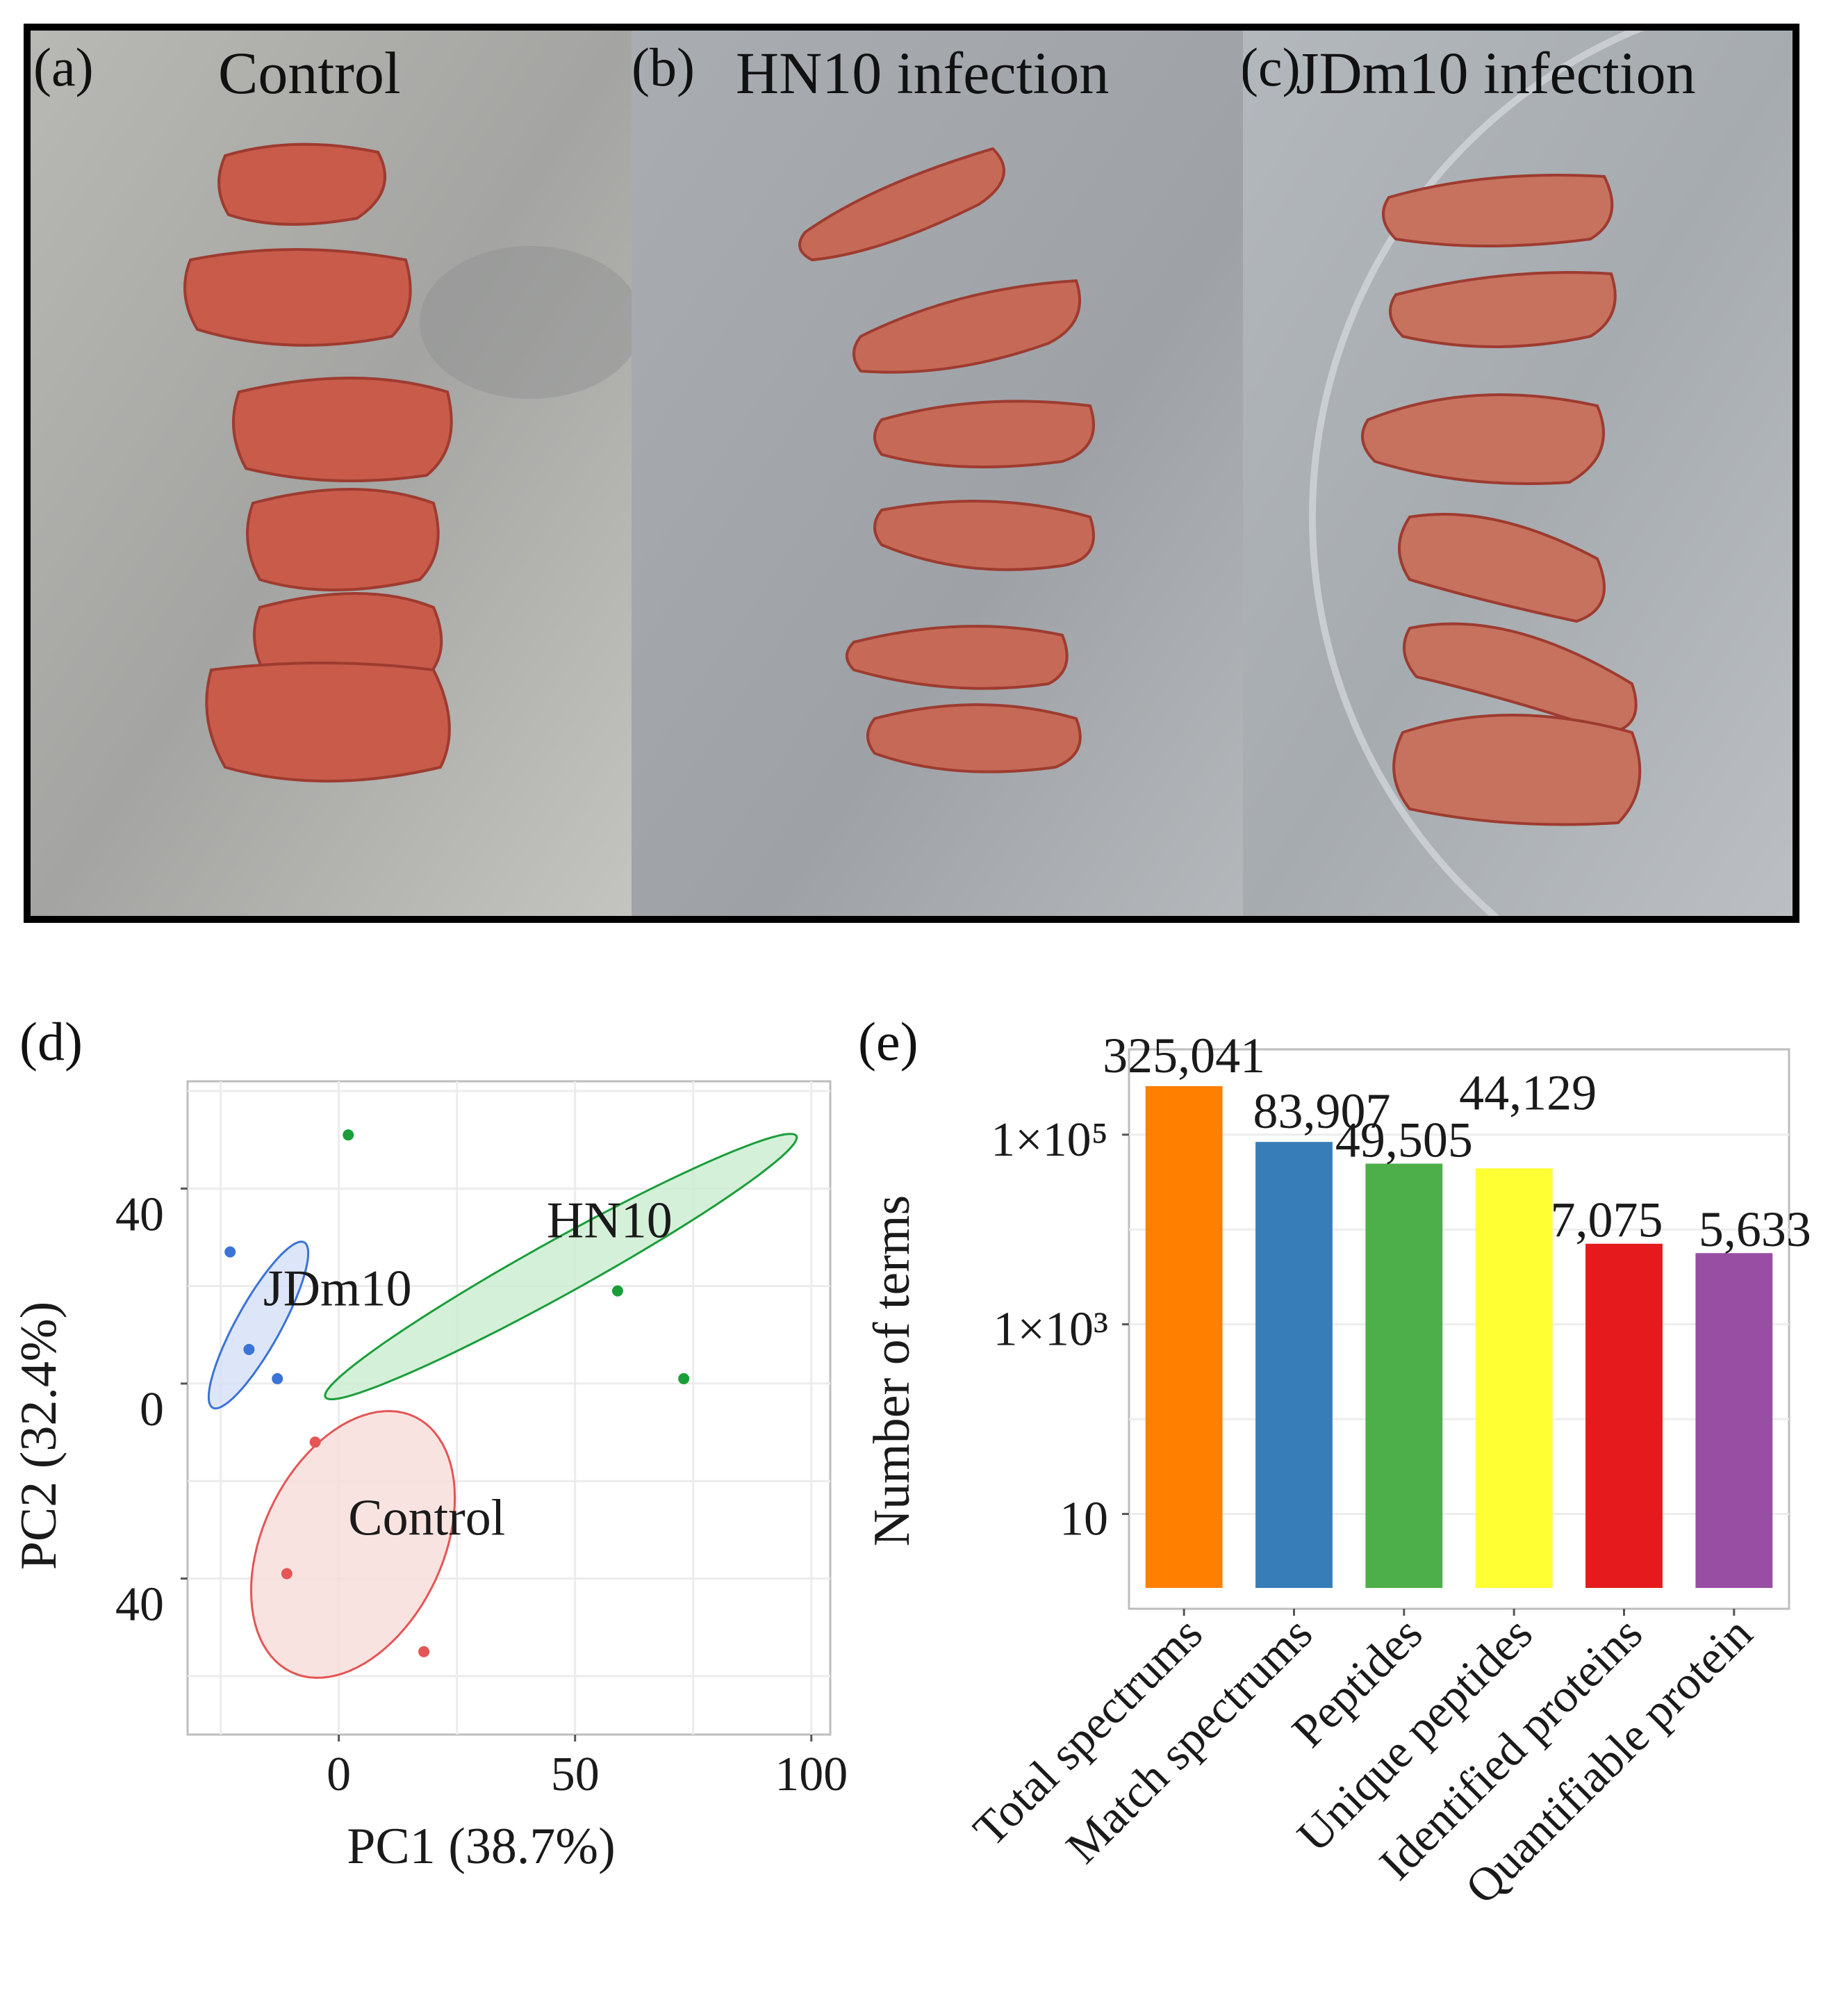 The height and width of the screenshot is (2016, 1846). I want to click on bar-plot-frame, so click(1459, 1329).